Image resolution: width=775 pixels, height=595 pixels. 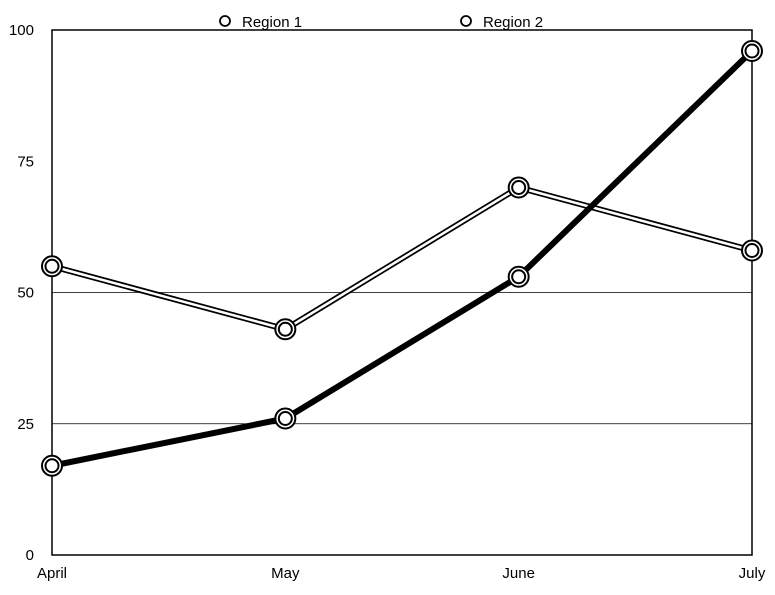 I want to click on y-tick-label: 25, so click(x=25, y=424).